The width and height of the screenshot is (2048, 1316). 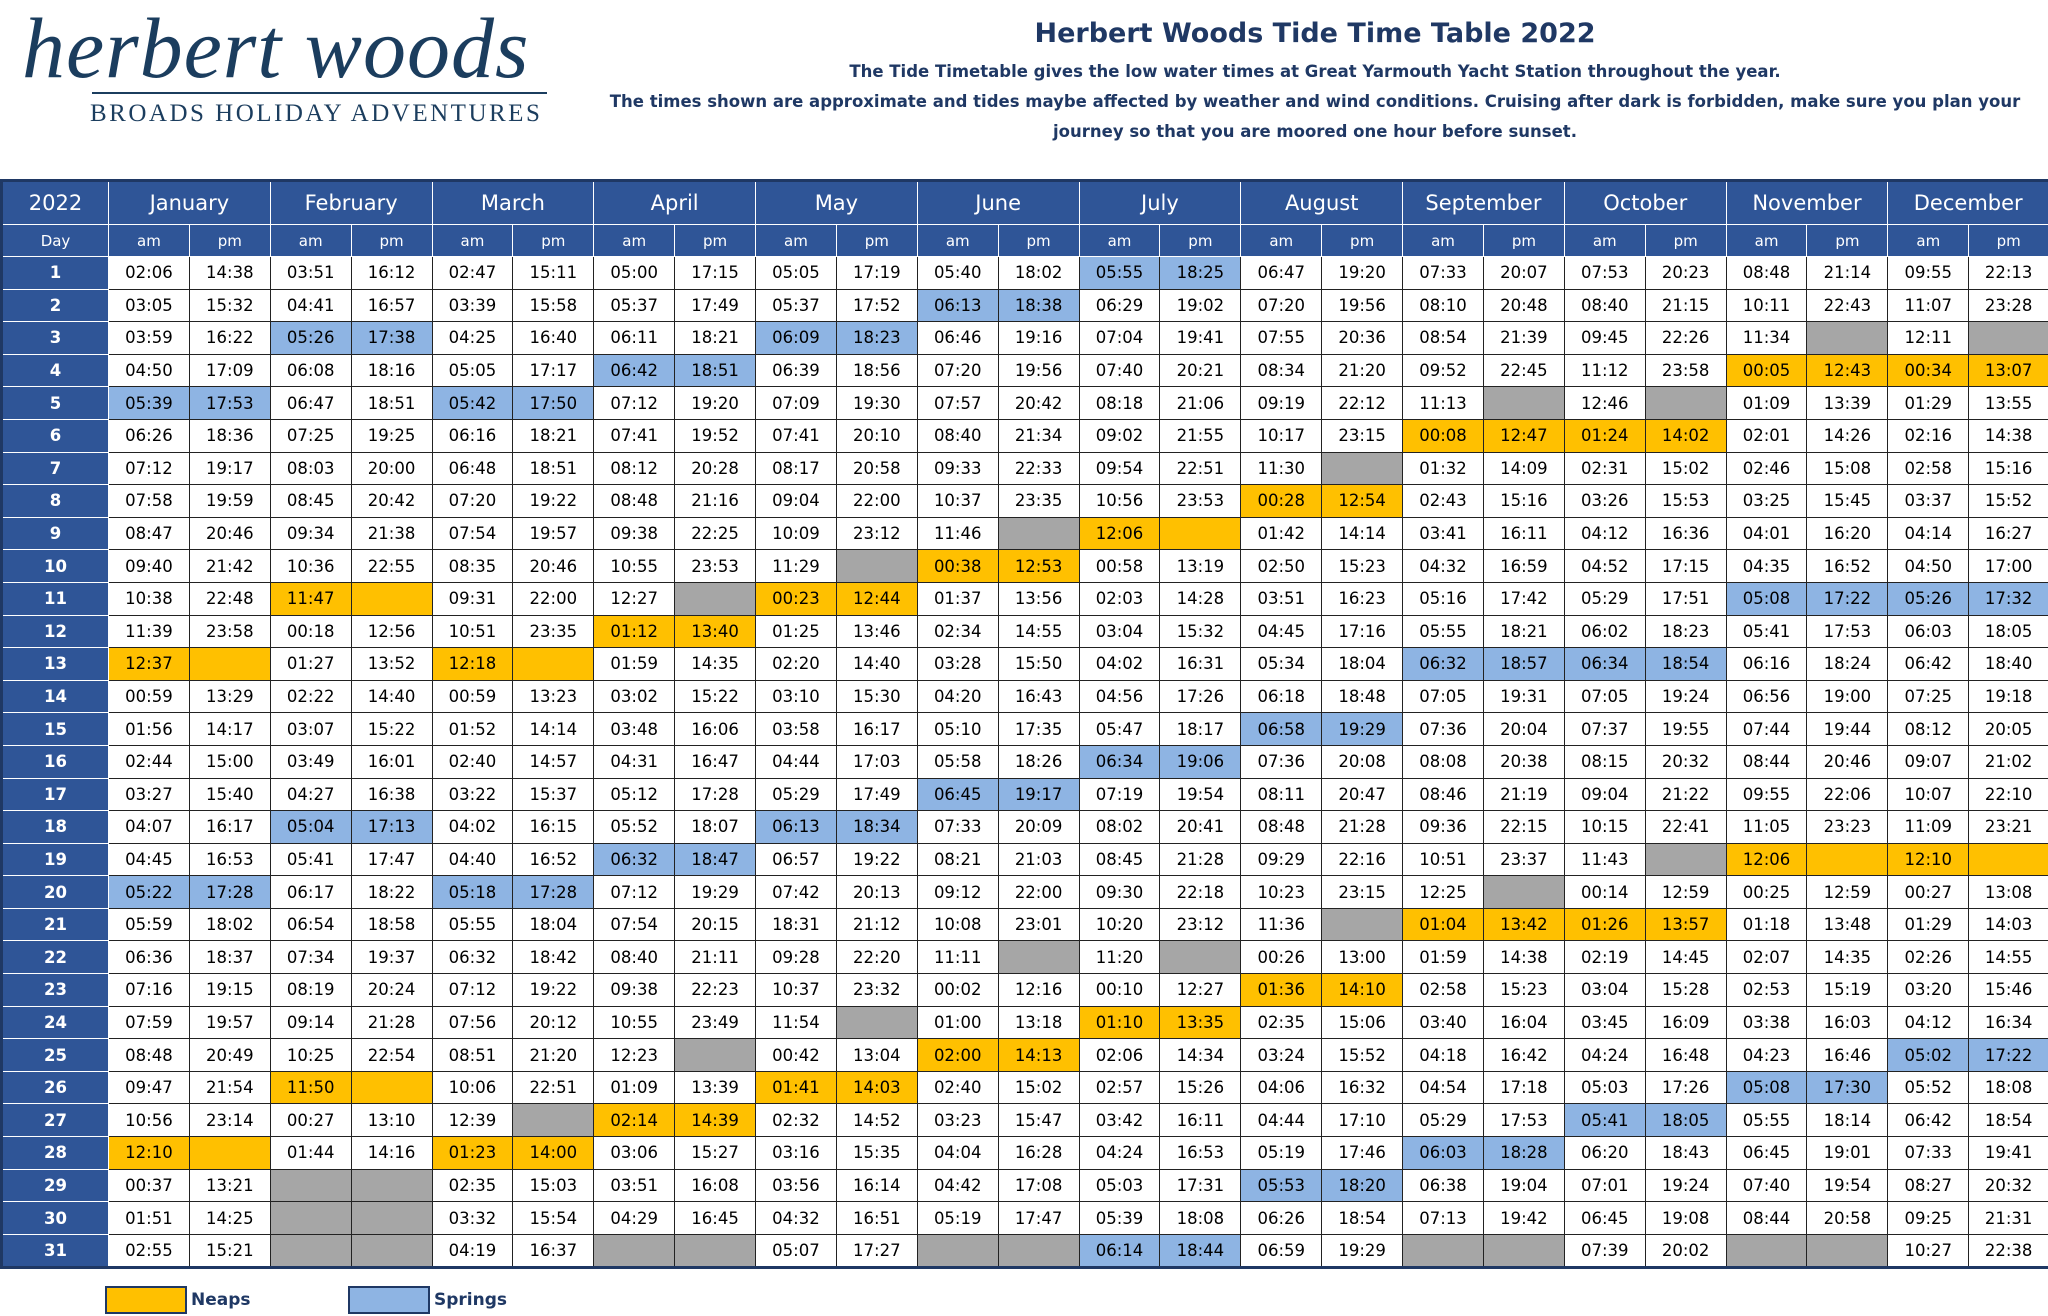 What do you see at coordinates (391, 338) in the screenshot?
I see `time-cell: 17:38` at bounding box center [391, 338].